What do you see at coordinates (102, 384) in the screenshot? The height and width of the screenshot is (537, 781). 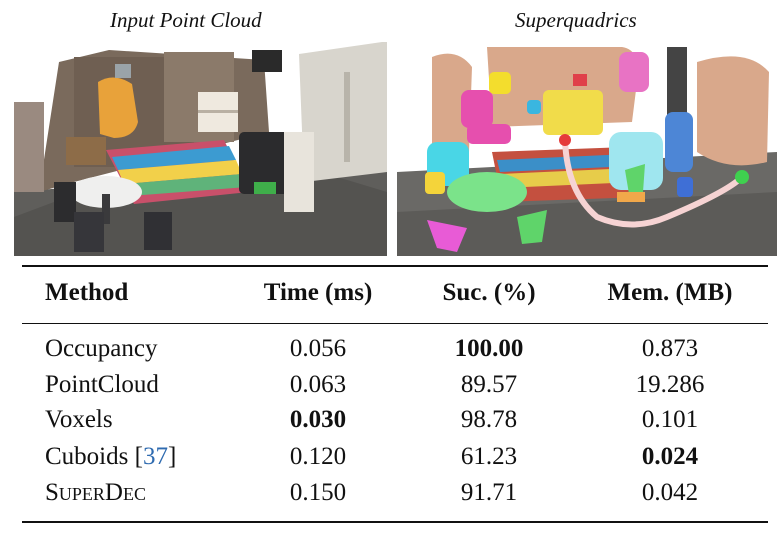 I see `row-pointcloud-method: PointCloud` at bounding box center [102, 384].